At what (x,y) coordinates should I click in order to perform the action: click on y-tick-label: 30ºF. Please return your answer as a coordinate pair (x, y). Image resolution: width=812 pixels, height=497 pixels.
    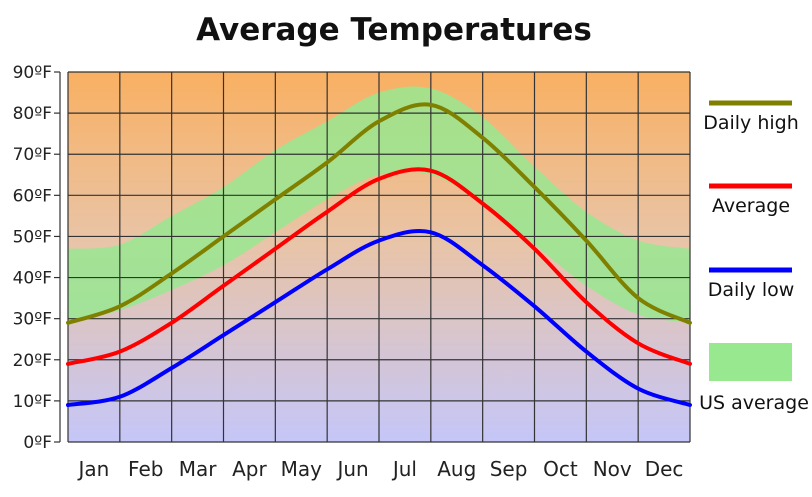
    Looking at the image, I should click on (32, 320).